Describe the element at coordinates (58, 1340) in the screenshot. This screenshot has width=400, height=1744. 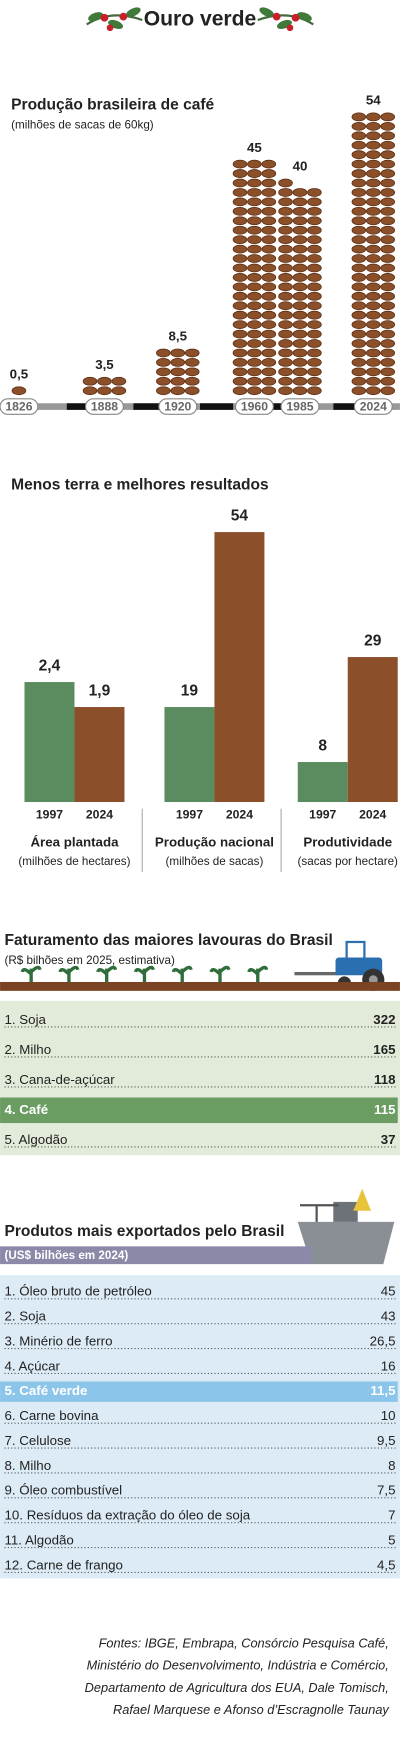
I see `row-label: 3. Minério de ferro` at that location.